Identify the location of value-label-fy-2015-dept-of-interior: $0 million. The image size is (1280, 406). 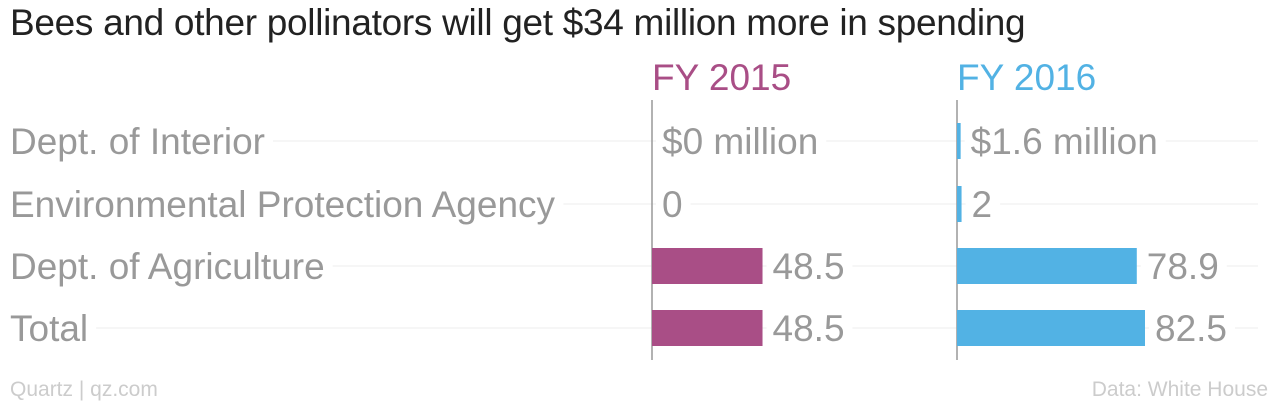
(740, 141).